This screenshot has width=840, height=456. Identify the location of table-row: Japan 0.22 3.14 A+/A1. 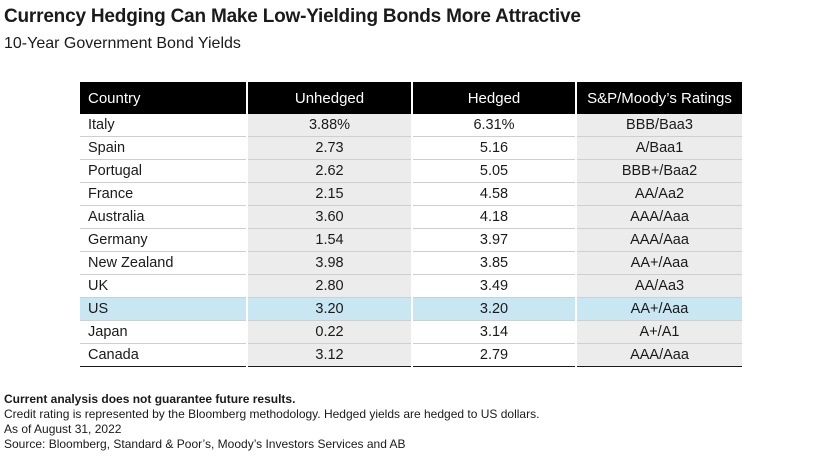
(411, 332).